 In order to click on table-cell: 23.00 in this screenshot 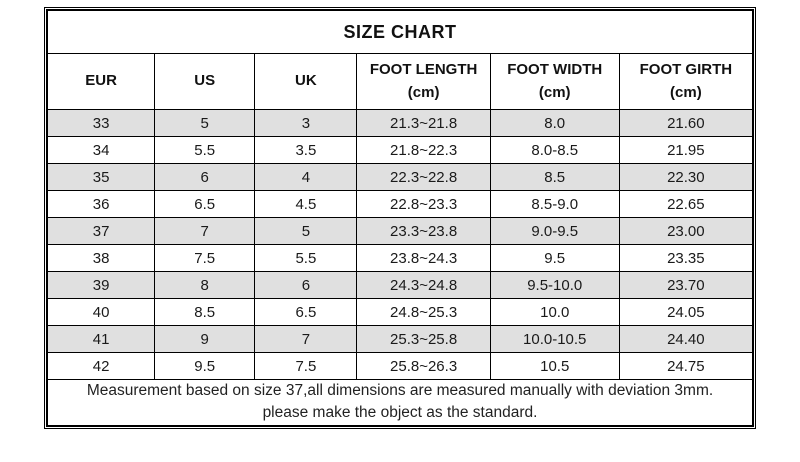, I will do `click(686, 231)`.